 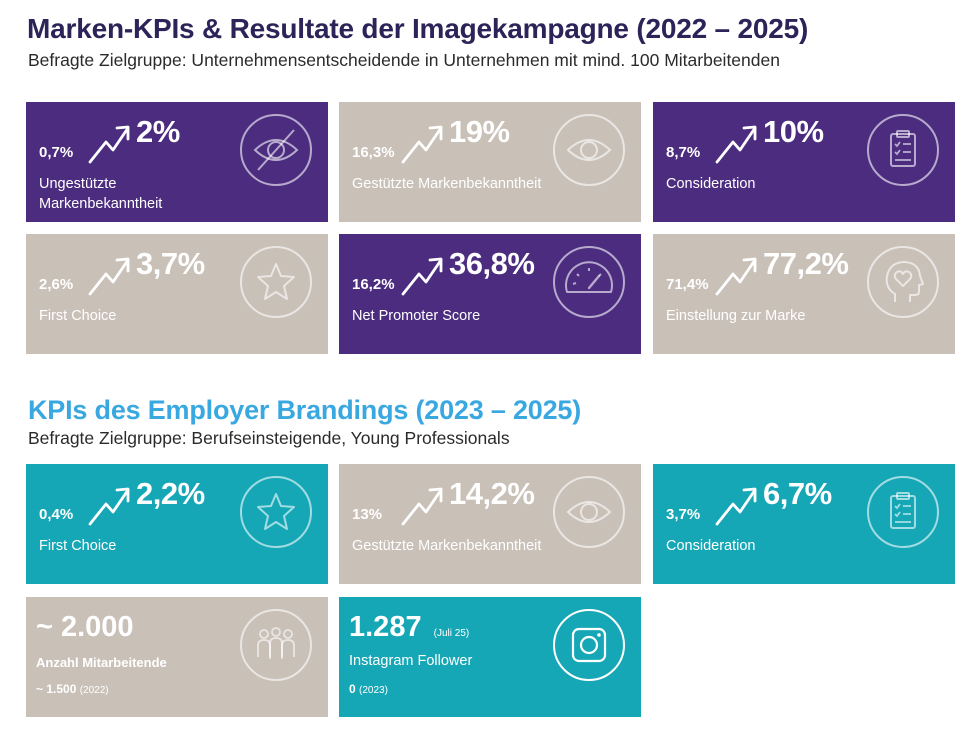 I want to click on instagram-followers-previous-value: 0, so click(x=352, y=689).